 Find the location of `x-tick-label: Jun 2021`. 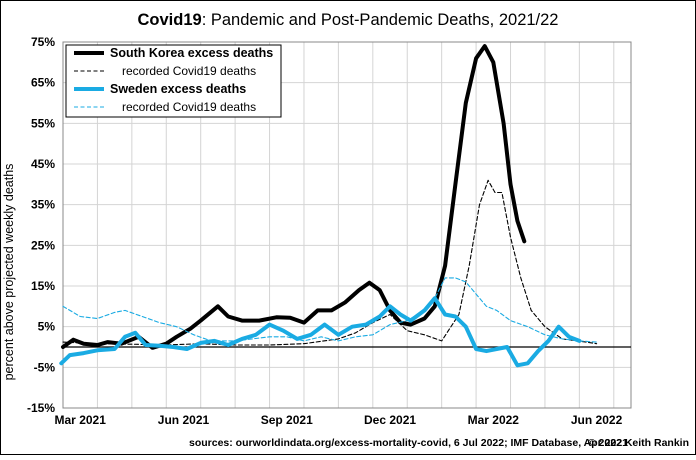

x-tick-label: Jun 2021 is located at coordinates (184, 420).